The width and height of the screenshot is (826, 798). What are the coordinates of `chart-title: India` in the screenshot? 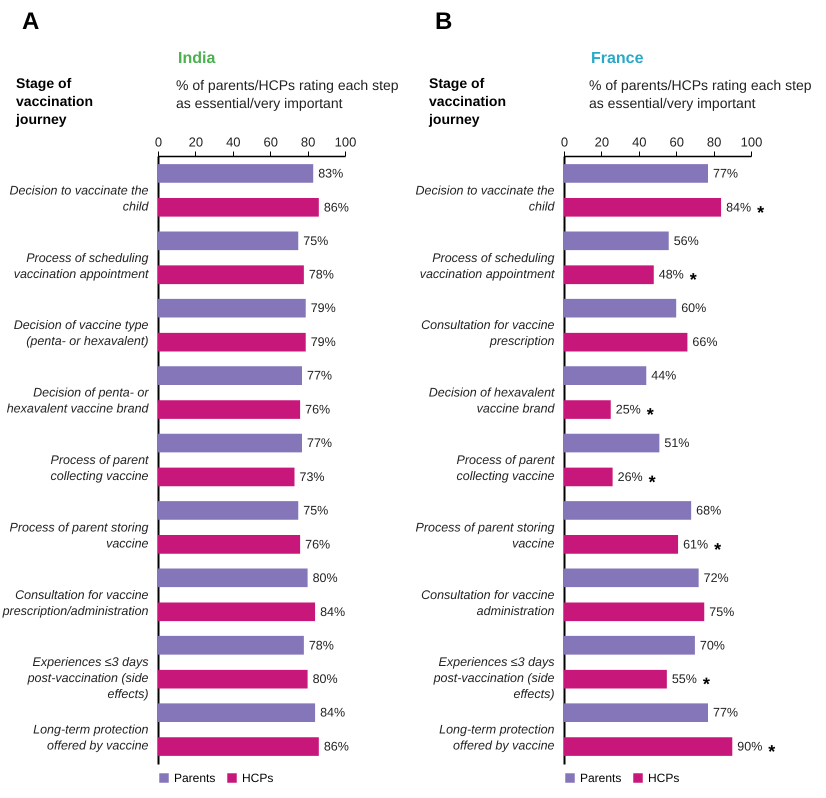 It's located at (197, 59).